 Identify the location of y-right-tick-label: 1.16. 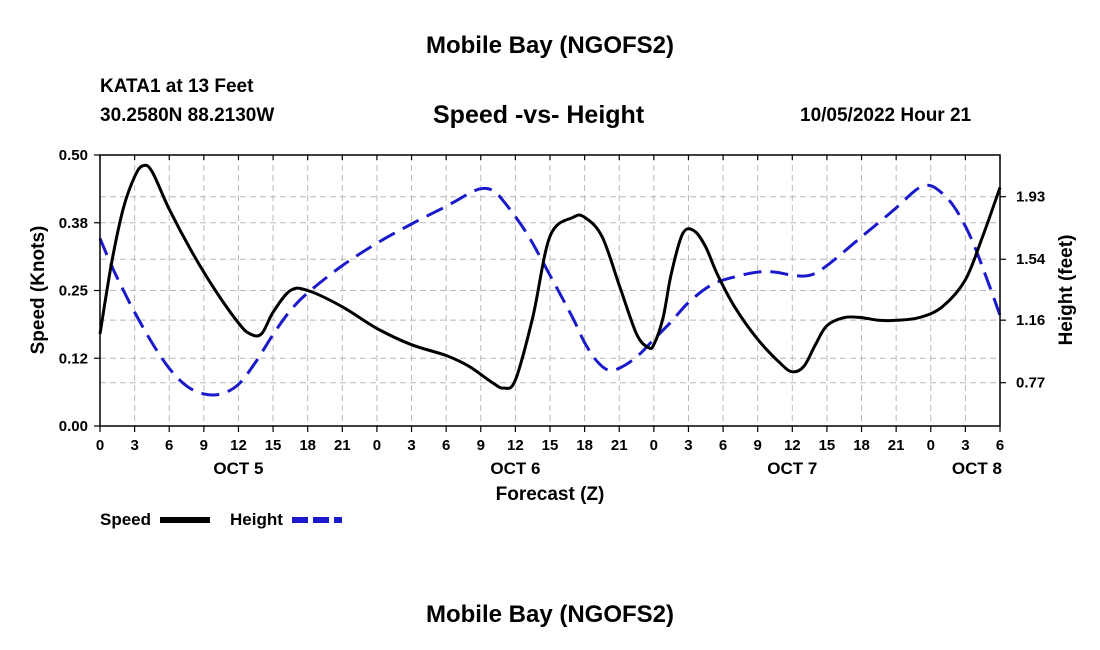
(1030, 320).